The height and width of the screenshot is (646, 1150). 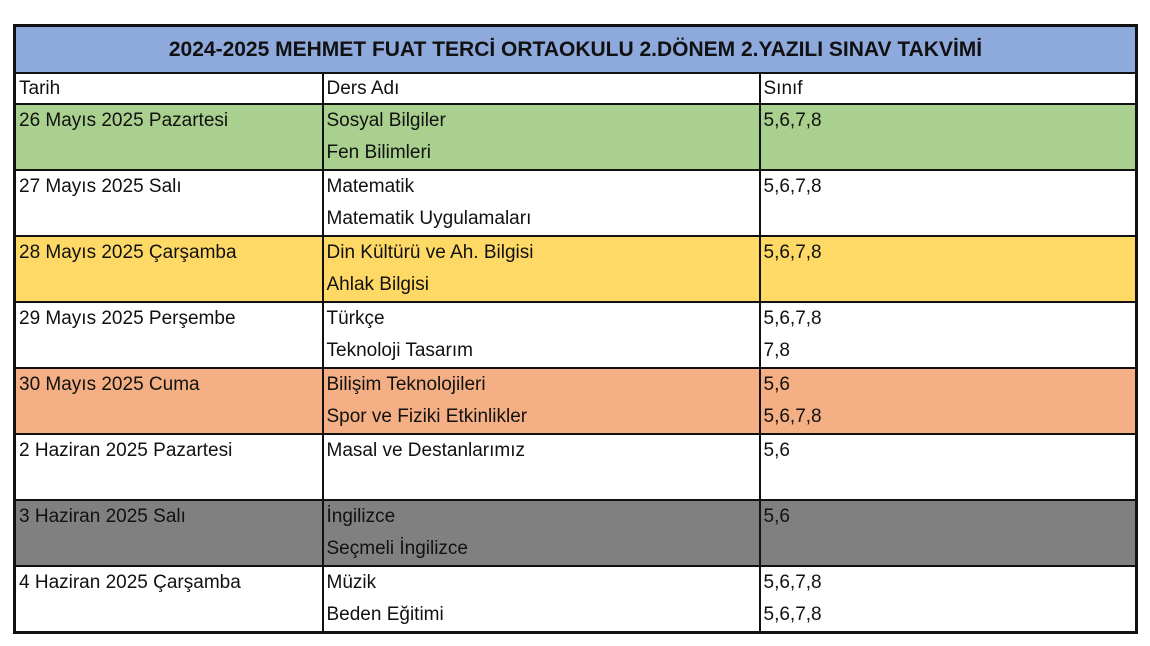 What do you see at coordinates (127, 318) in the screenshot?
I see `date-cell-text: 29 Mayıs 2025 Perşembe` at bounding box center [127, 318].